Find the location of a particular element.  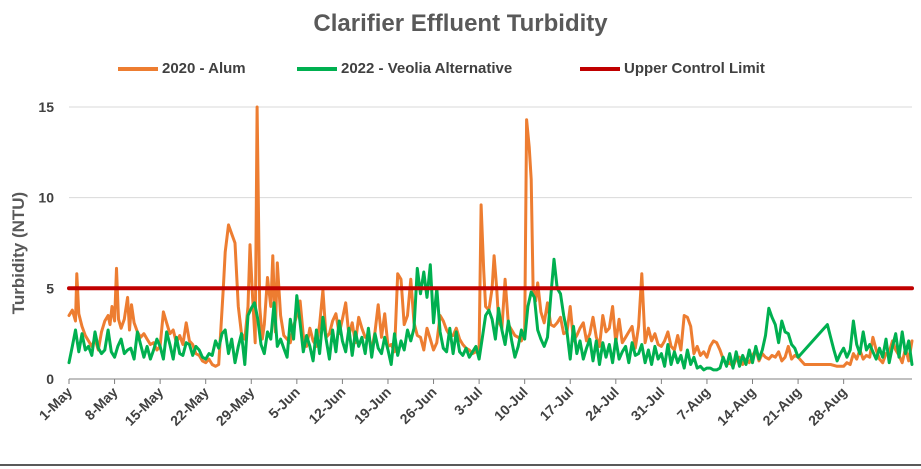

x-tick-label: 8-May is located at coordinates (101, 404).